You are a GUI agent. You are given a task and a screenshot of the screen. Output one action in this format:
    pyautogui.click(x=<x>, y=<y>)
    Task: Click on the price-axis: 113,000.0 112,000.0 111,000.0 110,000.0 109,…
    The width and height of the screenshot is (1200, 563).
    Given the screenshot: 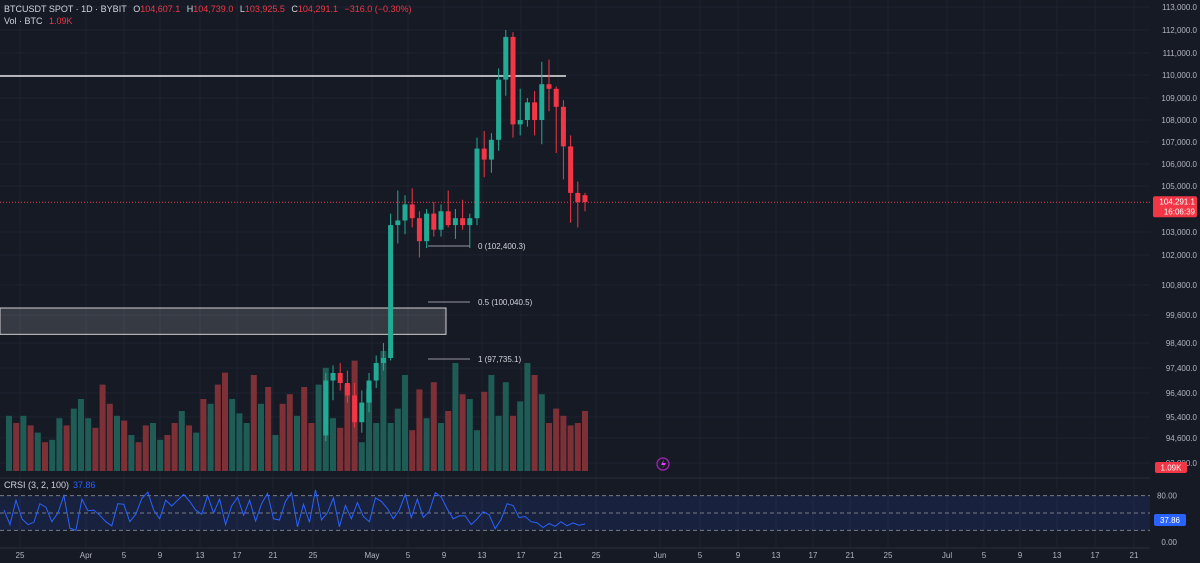 What is the action you would take?
    pyautogui.click(x=1175, y=281)
    